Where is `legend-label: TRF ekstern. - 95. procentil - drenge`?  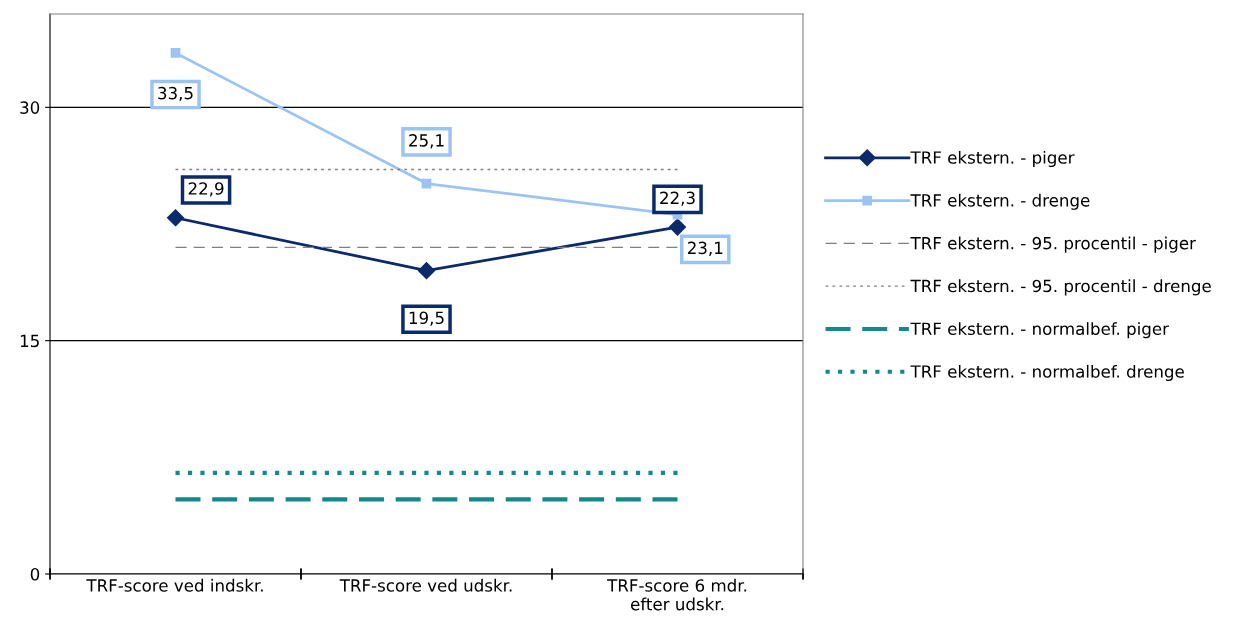 legend-label: TRF ekstern. - 95. procentil - drenge is located at coordinates (1060, 287).